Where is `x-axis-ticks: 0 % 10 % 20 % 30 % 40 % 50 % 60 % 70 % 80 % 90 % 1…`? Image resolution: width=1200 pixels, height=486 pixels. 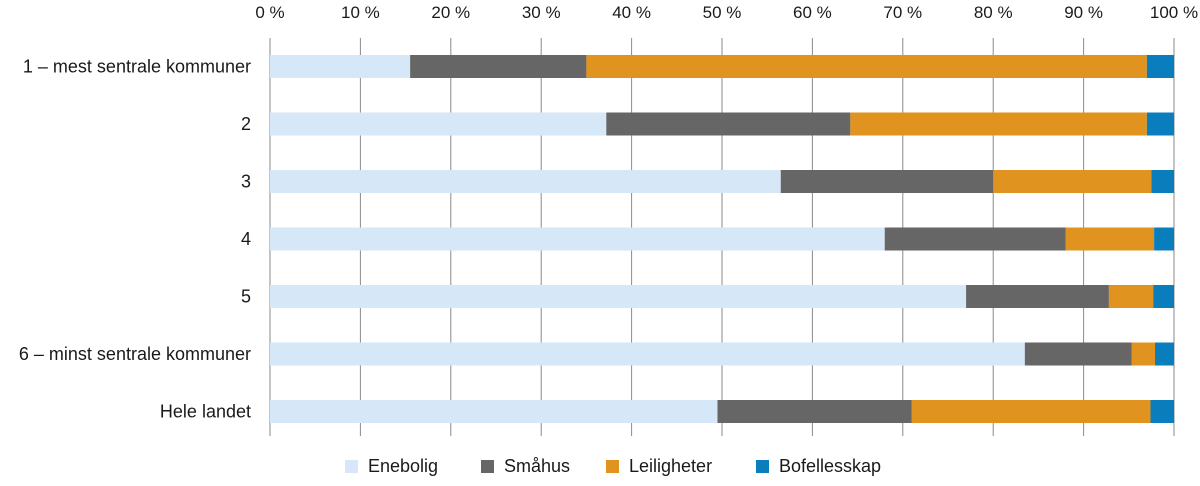 x-axis-ticks: 0 % 10 % 20 % 30 % 40 % 50 % 60 % 70 % 80 % 90 % 1… is located at coordinates (726, 12).